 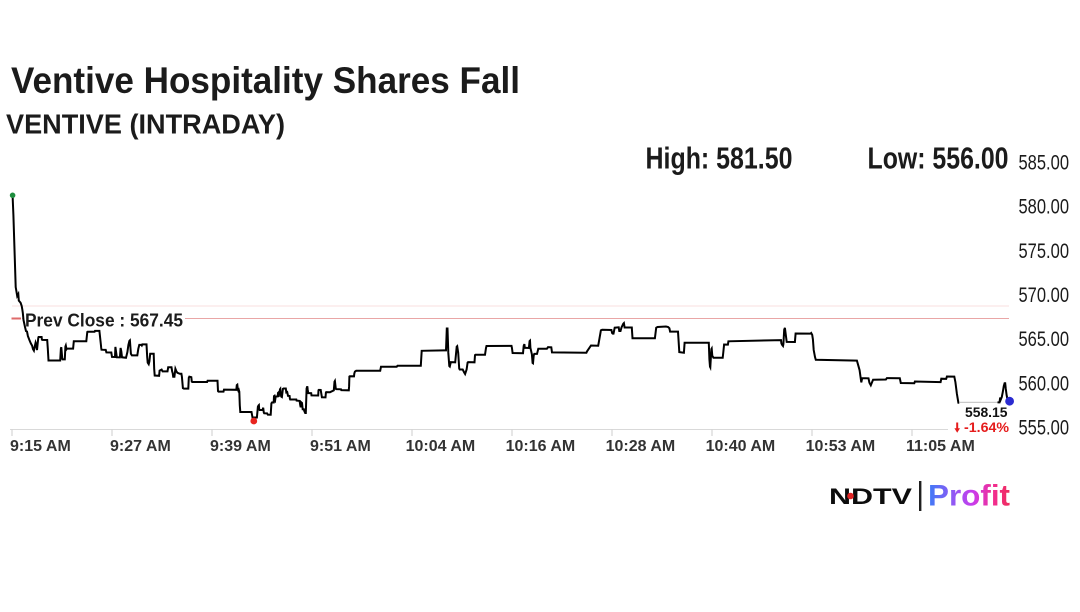 I want to click on svg-text: Low: 556.00, so click(x=938, y=158).